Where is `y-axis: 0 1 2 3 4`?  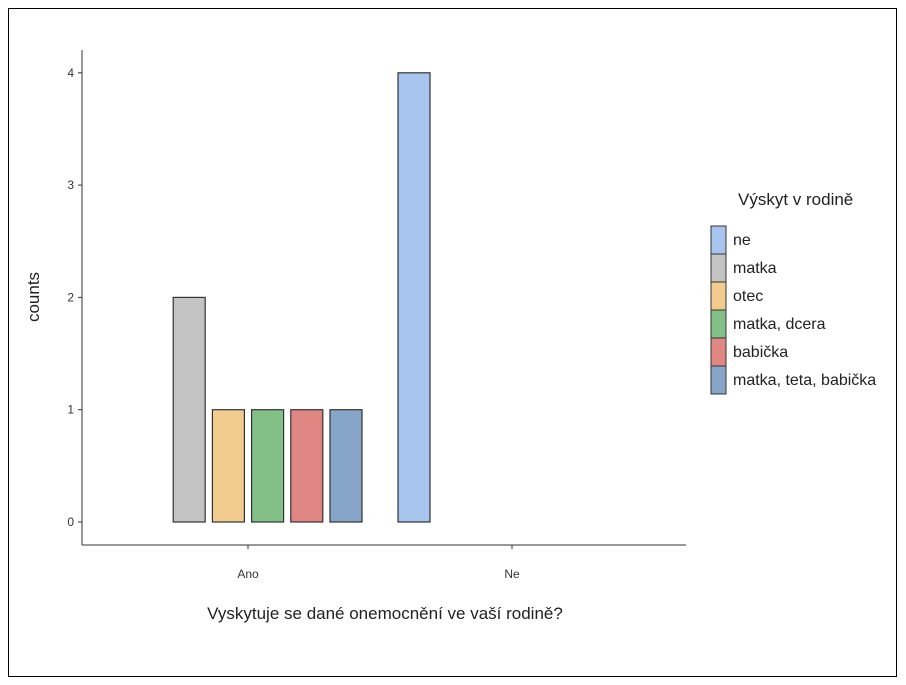 y-axis: 0 1 2 3 4 is located at coordinates (75, 297).